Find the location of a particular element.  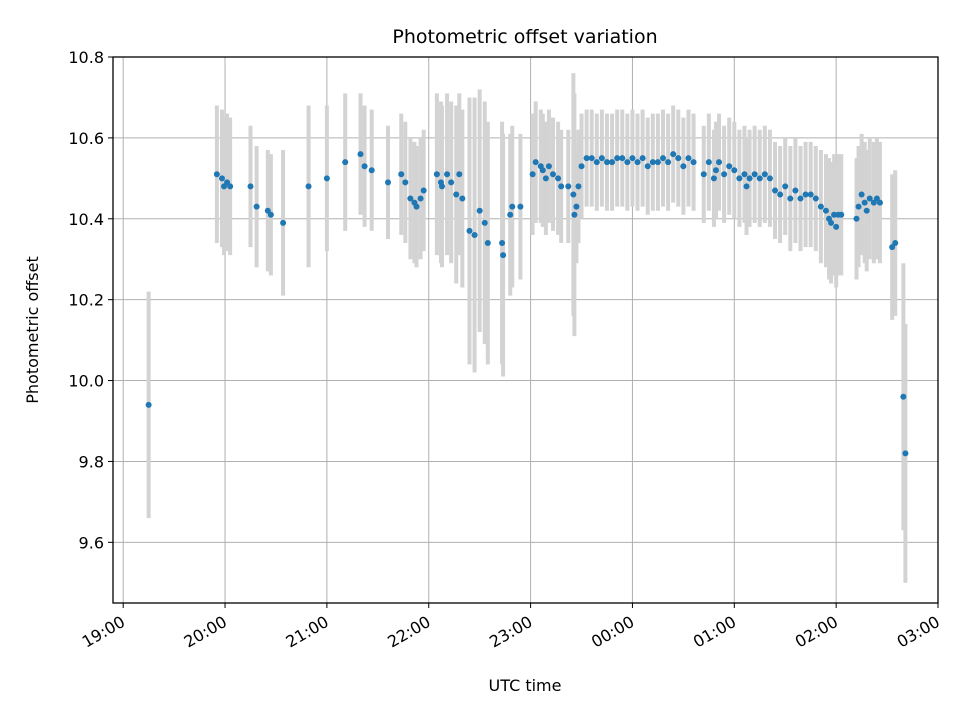

x-tick-label: 19:00 is located at coordinates (103, 632).